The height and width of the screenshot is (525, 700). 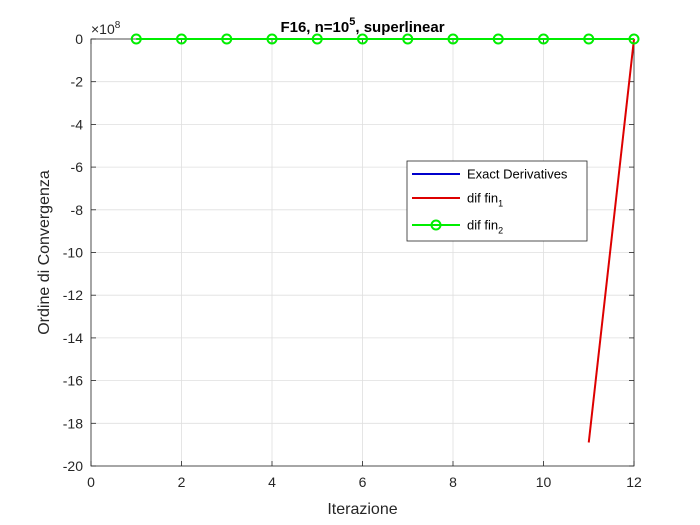 What do you see at coordinates (79, 39) in the screenshot?
I see `y-tick-label: 0` at bounding box center [79, 39].